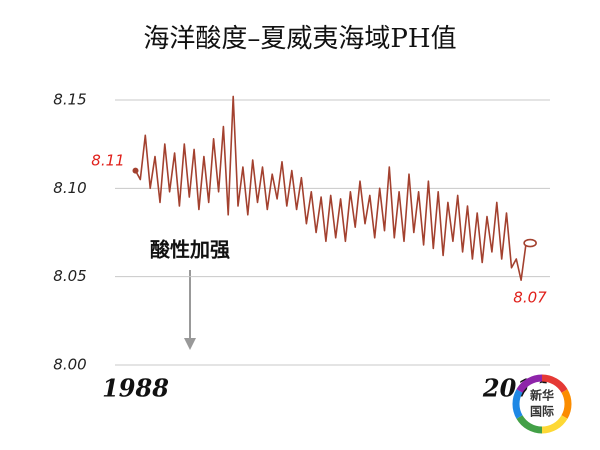 This screenshot has height=450, width=600. Describe the element at coordinates (69, 276) in the screenshot. I see `y-tick-label: 8.05` at that location.